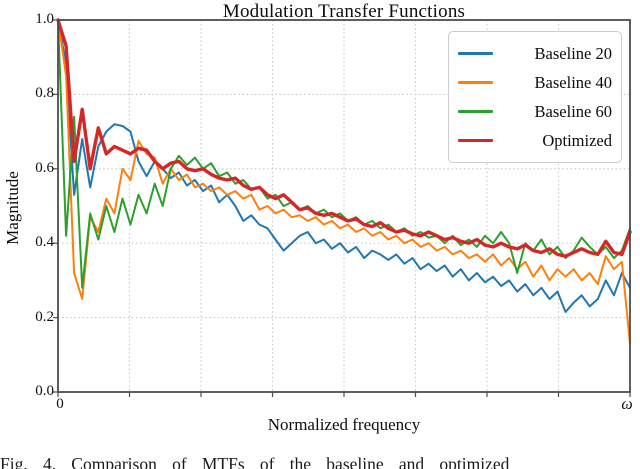  I want to click on legend-entry-optimized: Optimized, so click(535, 140).